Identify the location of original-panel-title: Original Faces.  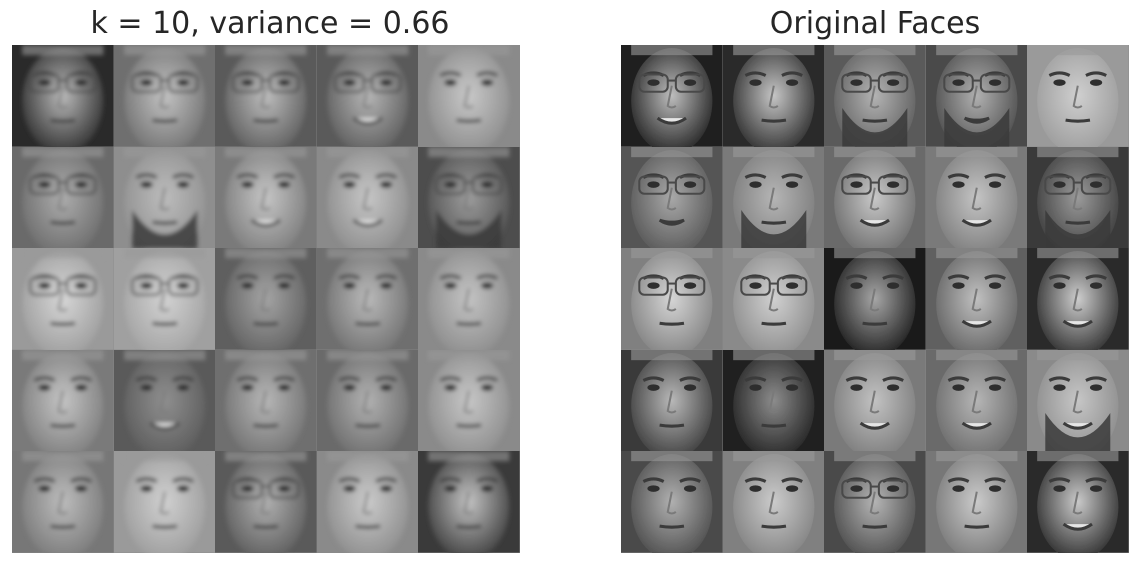
(875, 23).